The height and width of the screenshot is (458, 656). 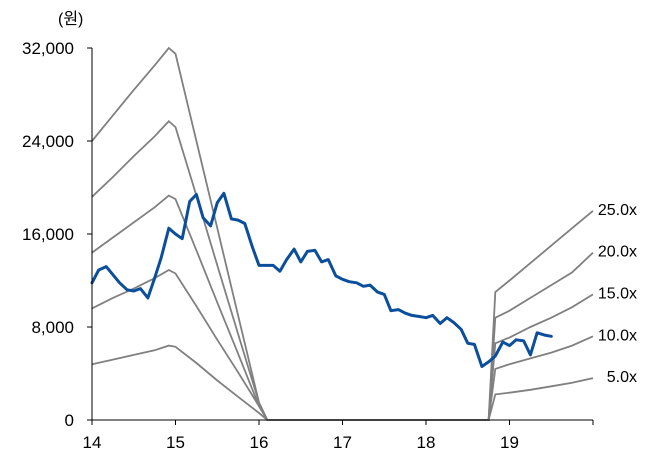 What do you see at coordinates (175, 442) in the screenshot?
I see `x-tick-label: 15` at bounding box center [175, 442].